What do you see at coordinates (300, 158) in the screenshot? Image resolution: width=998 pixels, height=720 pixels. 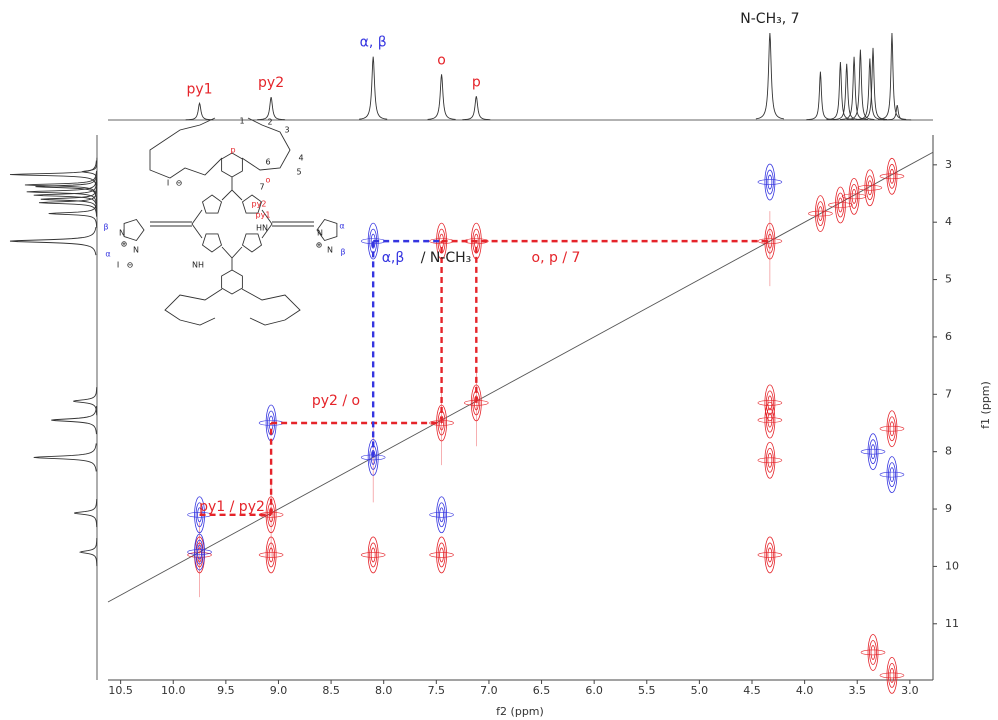 I see `structure-label: 4` at bounding box center [300, 158].